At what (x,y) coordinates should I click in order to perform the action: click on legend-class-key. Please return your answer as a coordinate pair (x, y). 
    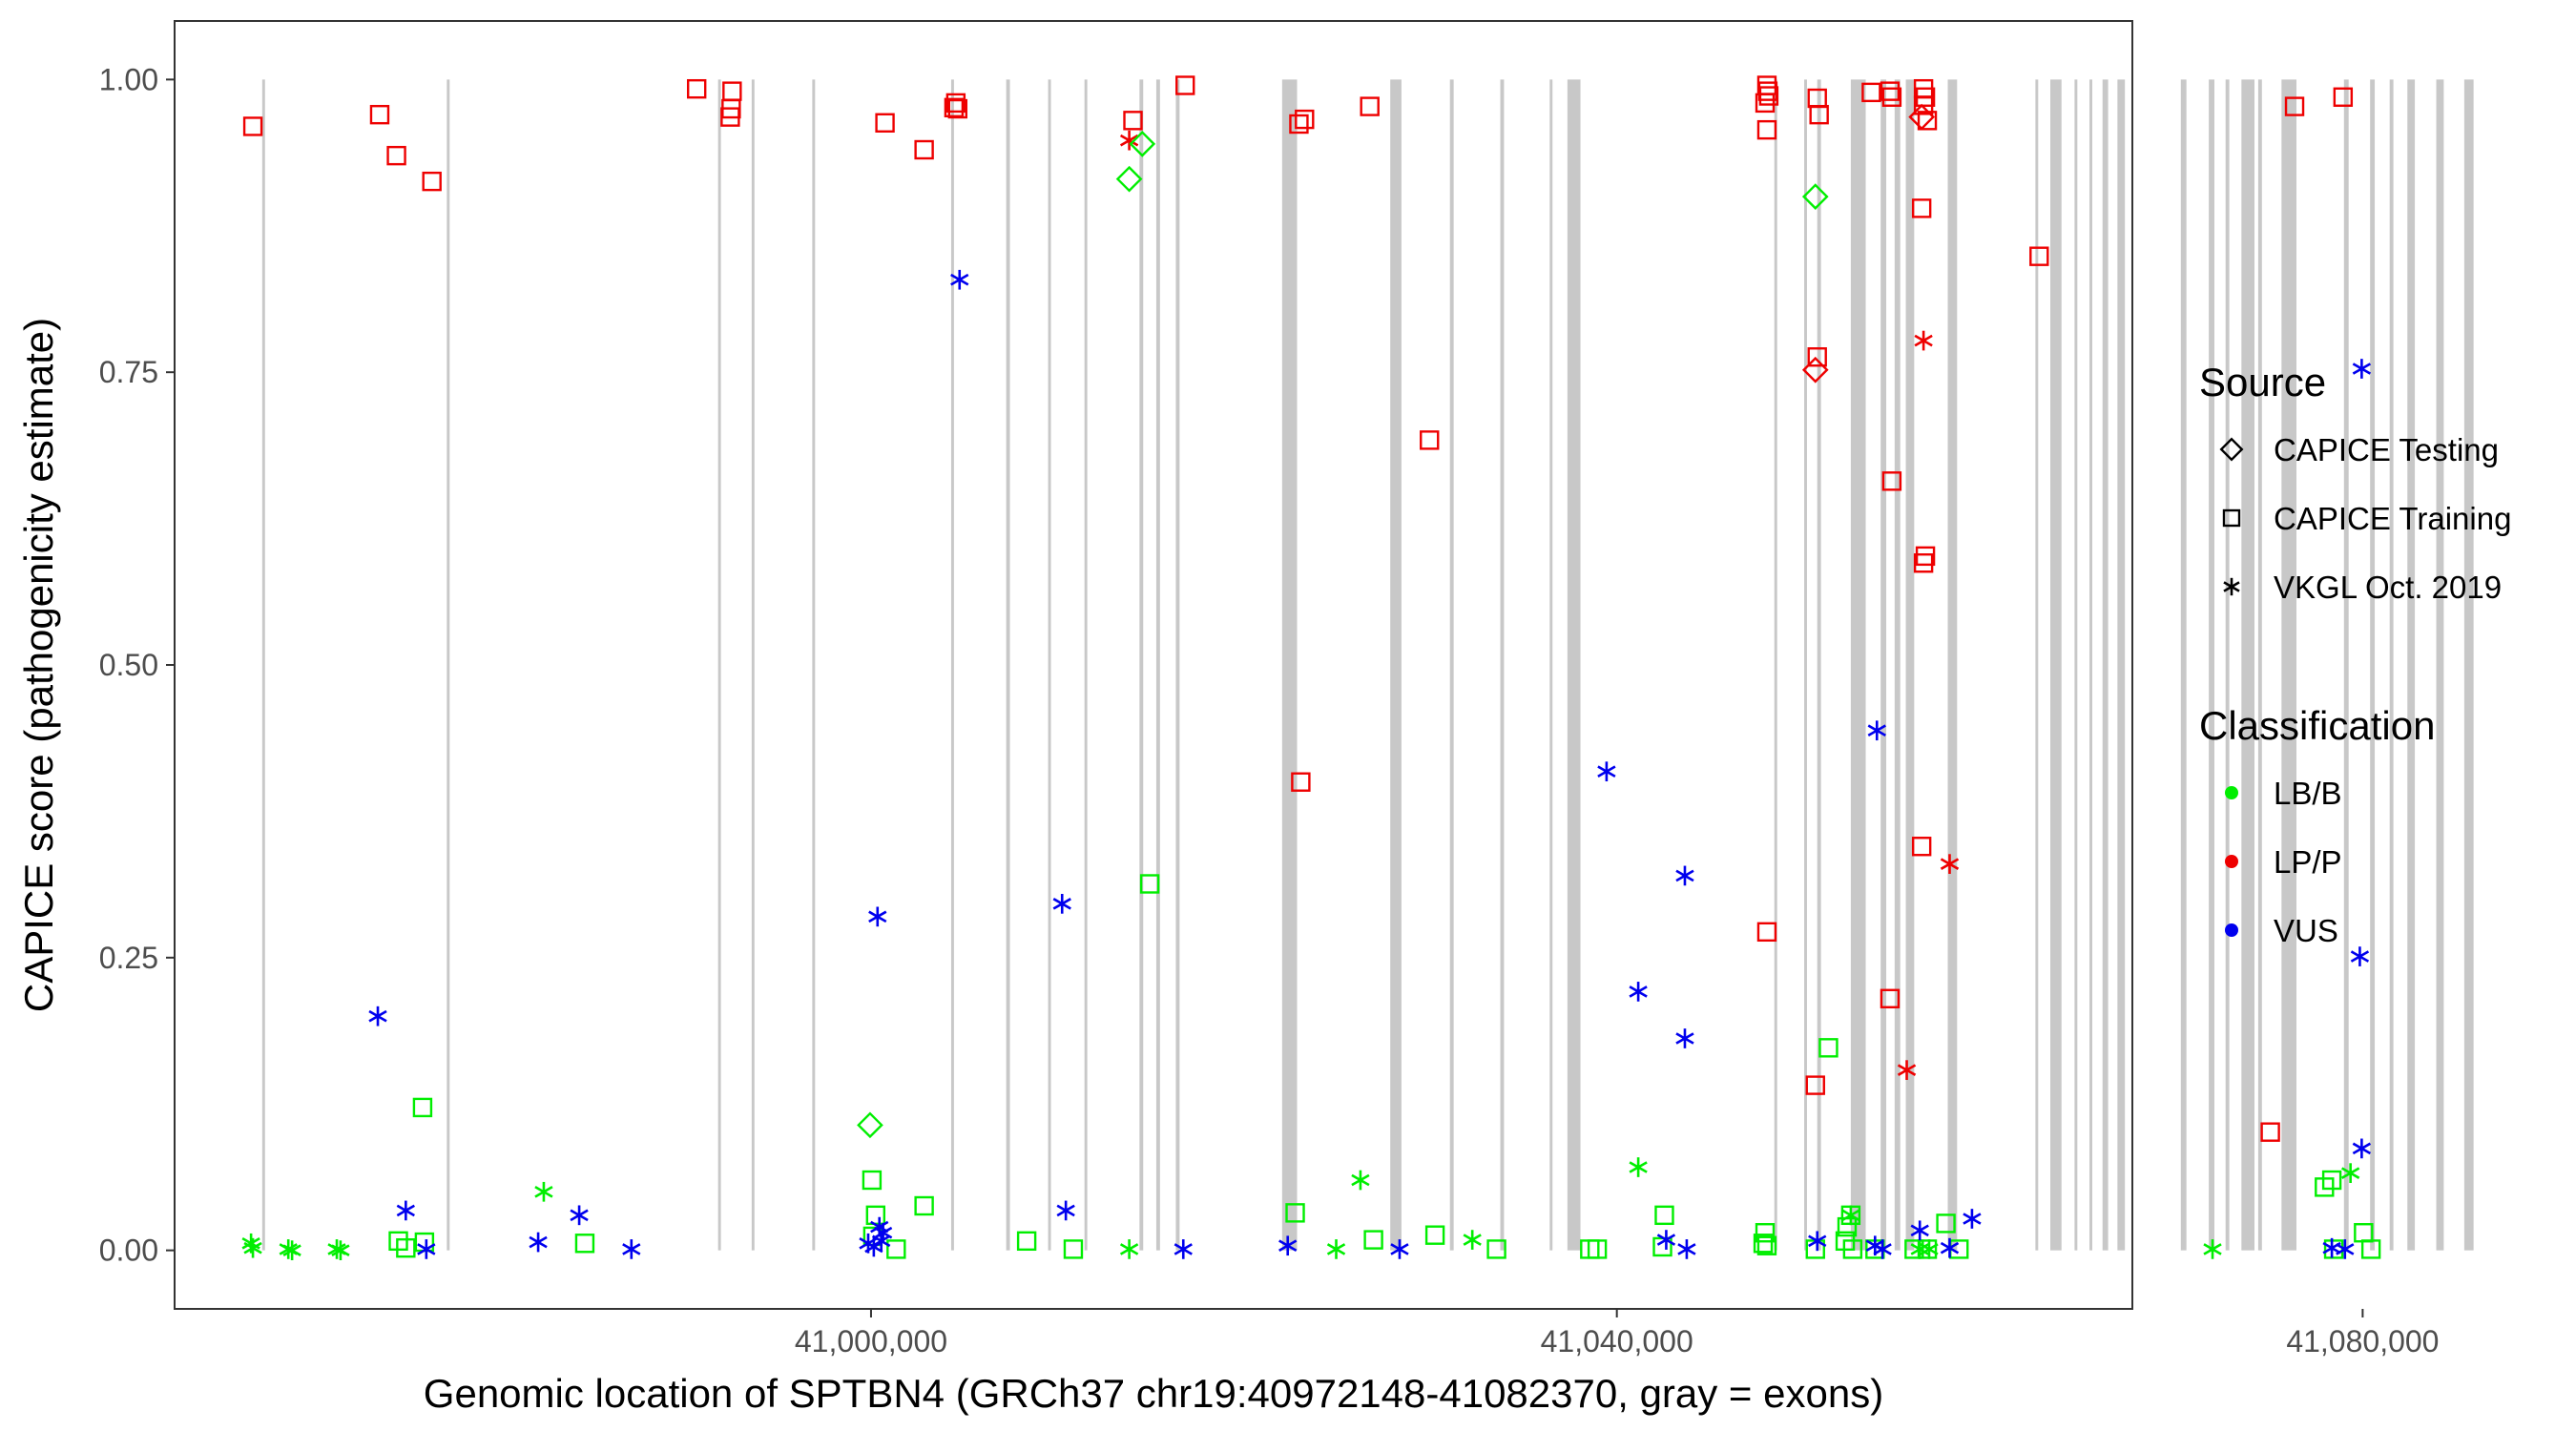
    Looking at the image, I should click on (2231, 861).